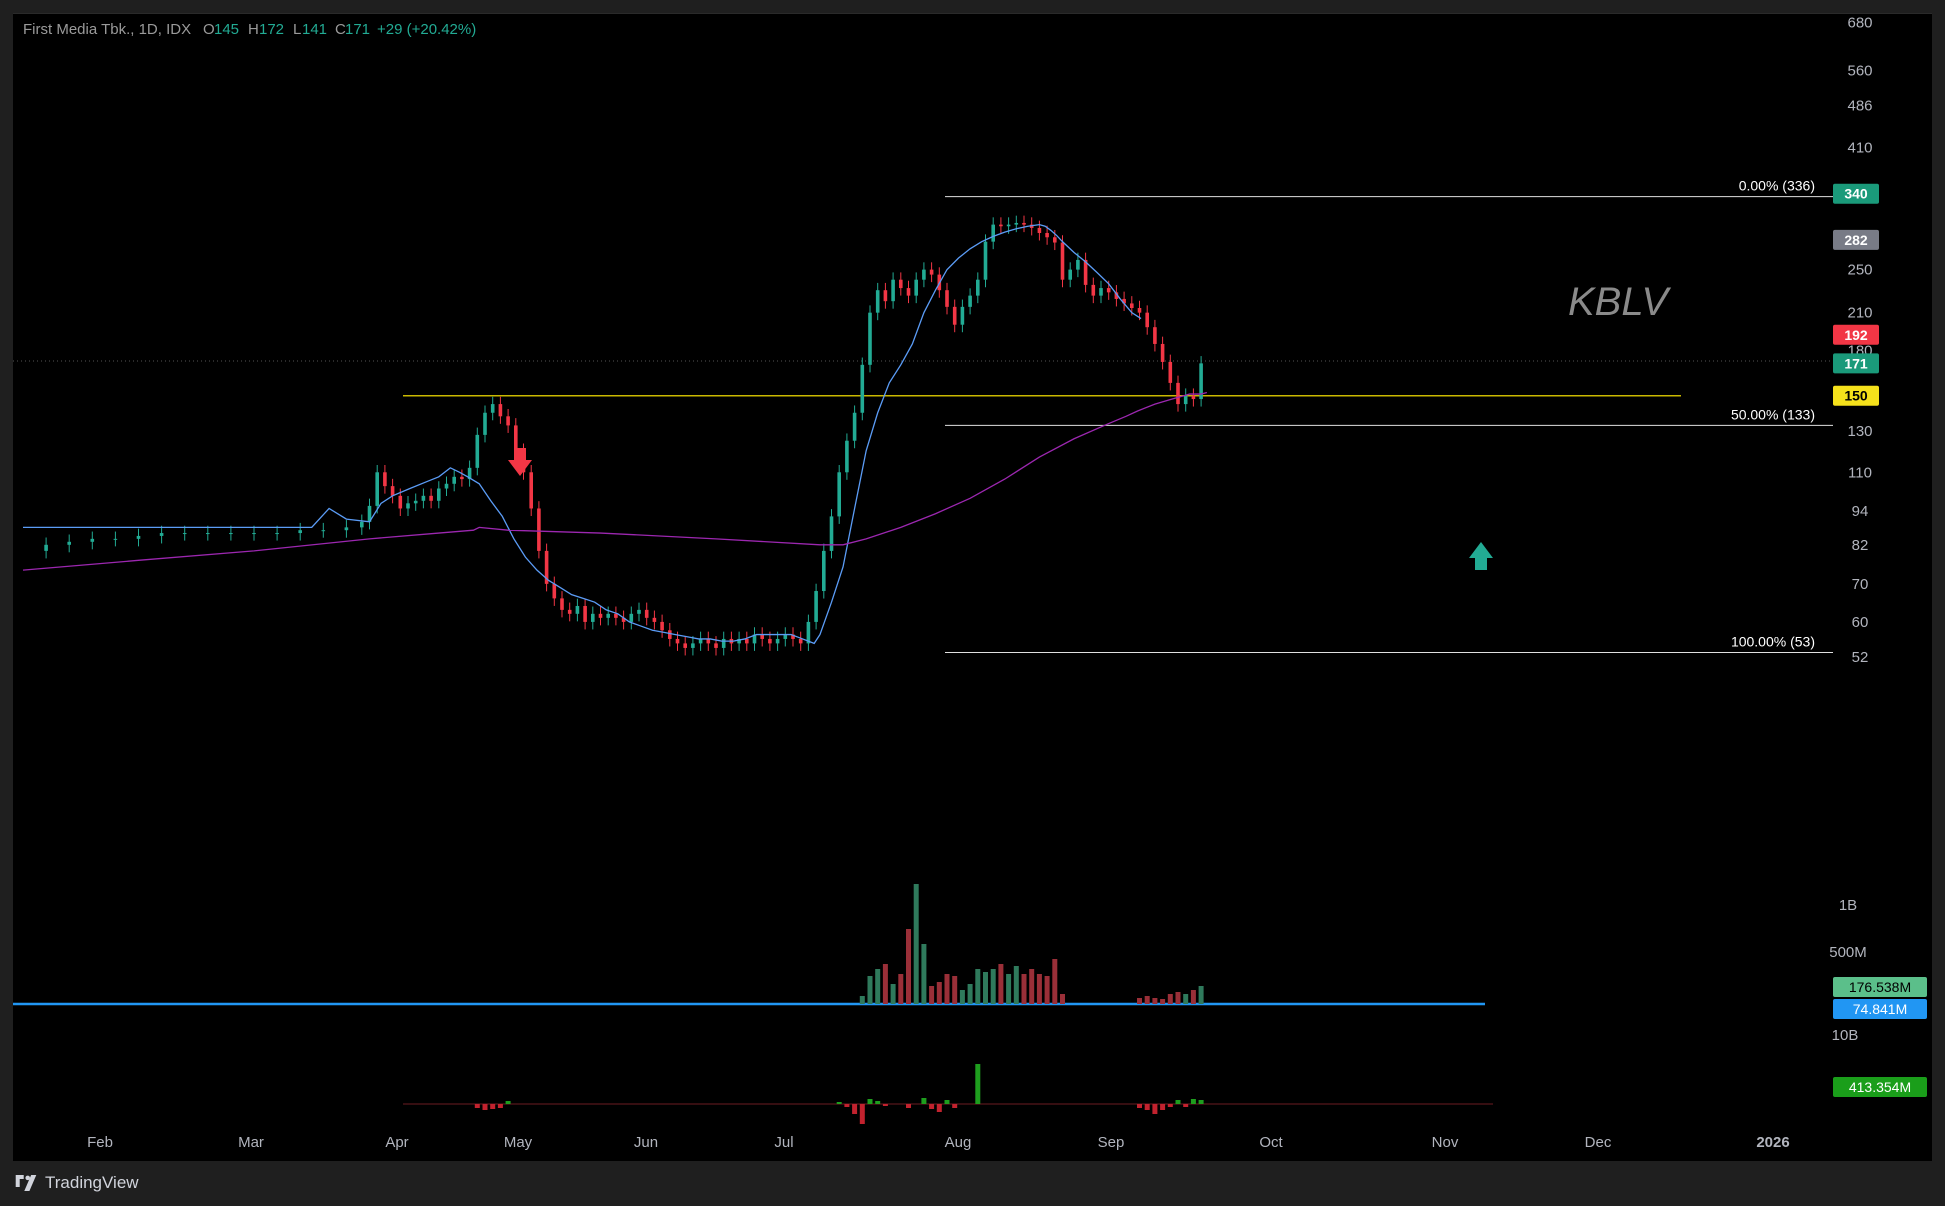 This screenshot has width=1945, height=1206. I want to click on y-tick-label: 210, so click(1859, 313).